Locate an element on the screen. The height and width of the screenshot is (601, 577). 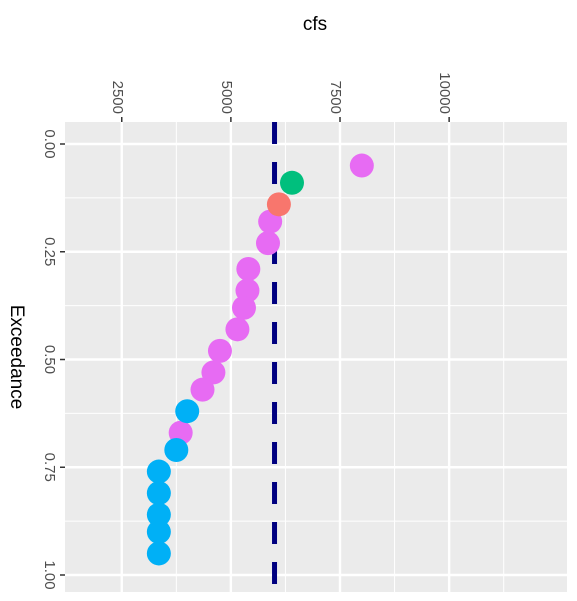
y-axis-ticks: 0.00 0.25 0.50 0.75 1.00 is located at coordinates (53, 359).